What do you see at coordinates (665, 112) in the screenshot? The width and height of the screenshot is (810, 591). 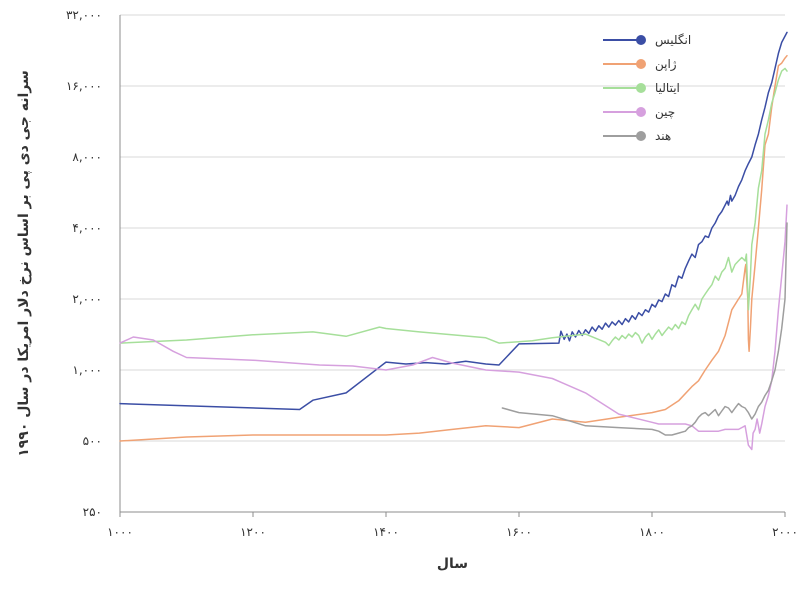 I see `legend-label: چین` at bounding box center [665, 112].